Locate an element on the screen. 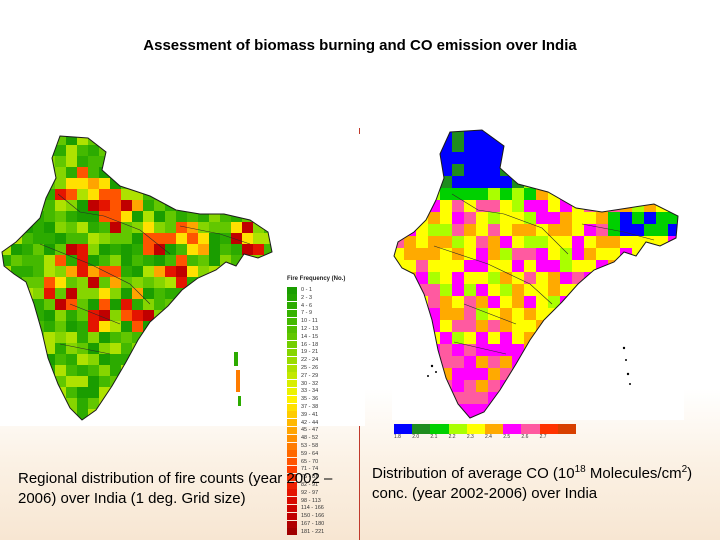 The width and height of the screenshot is (720, 540). legend-label: 12 - 13 is located at coordinates (310, 329).